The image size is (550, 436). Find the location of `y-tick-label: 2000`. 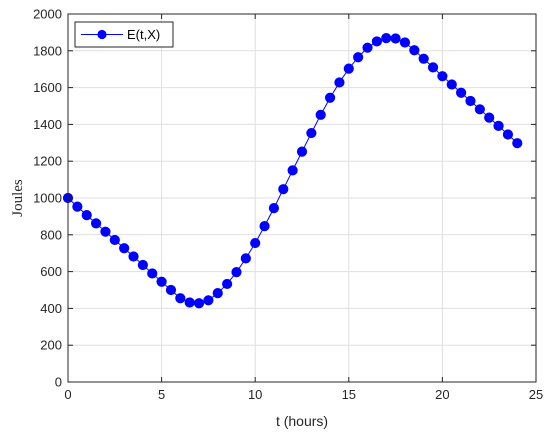

y-tick-label: 2000 is located at coordinates (47, 14).